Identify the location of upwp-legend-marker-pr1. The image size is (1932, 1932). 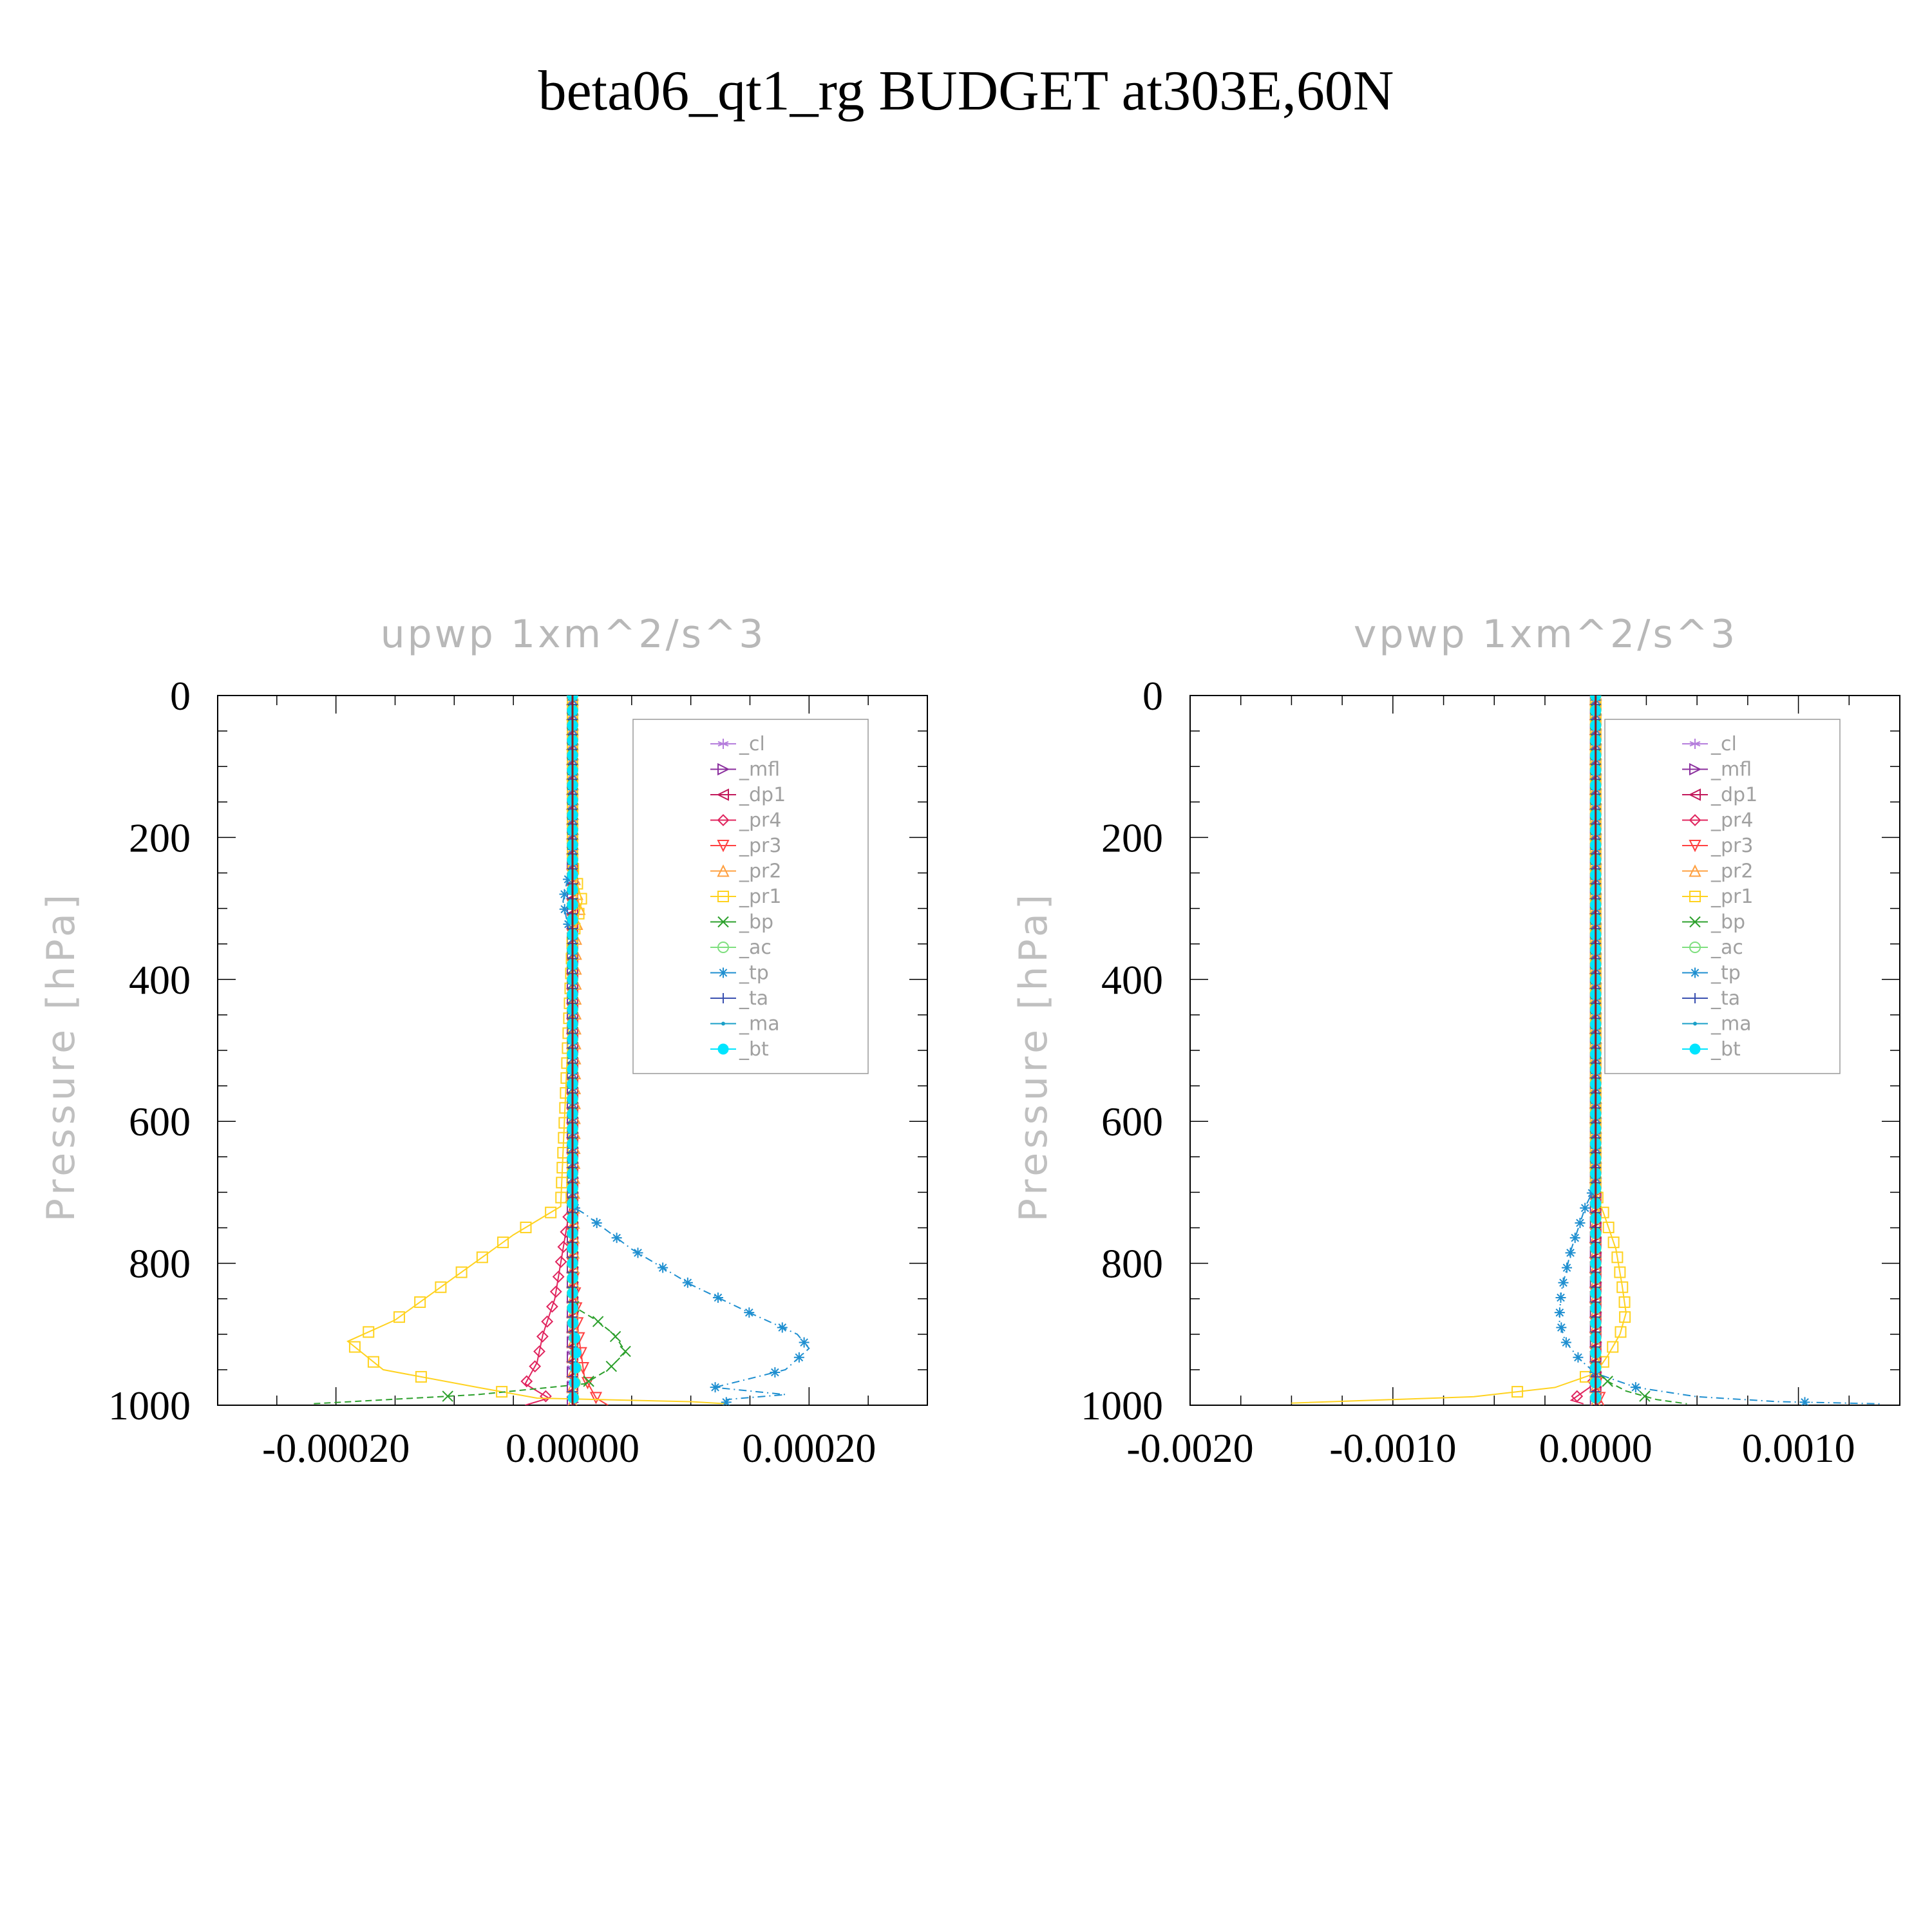
(723, 897).